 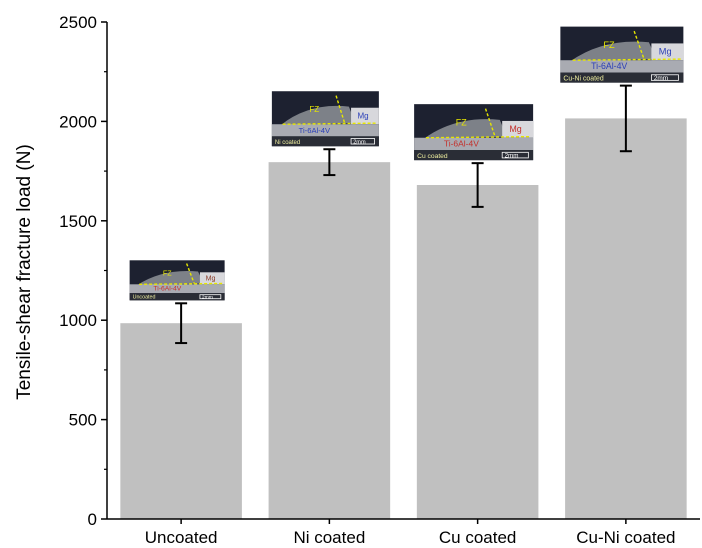 What do you see at coordinates (432, 156) in the screenshot?
I see `inset-coating-label: Cu coated` at bounding box center [432, 156].